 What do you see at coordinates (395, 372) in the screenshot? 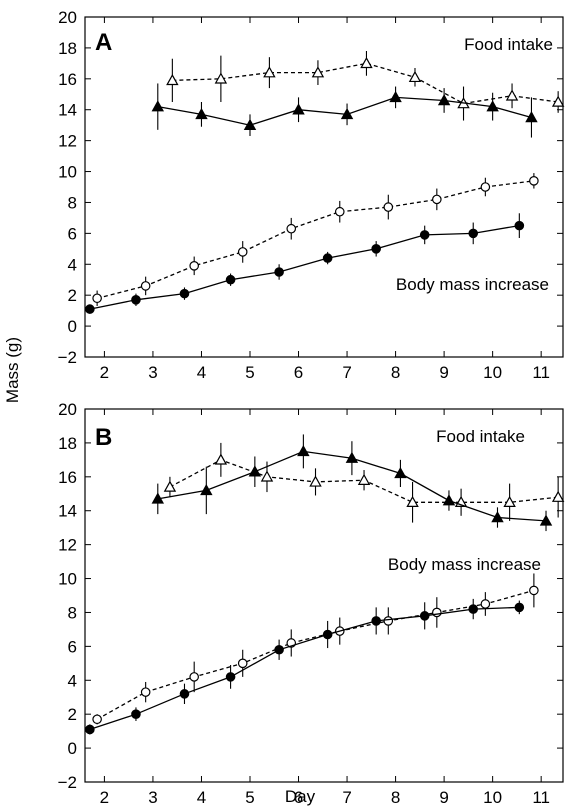
I see `x-tick-label: 8` at bounding box center [395, 372].